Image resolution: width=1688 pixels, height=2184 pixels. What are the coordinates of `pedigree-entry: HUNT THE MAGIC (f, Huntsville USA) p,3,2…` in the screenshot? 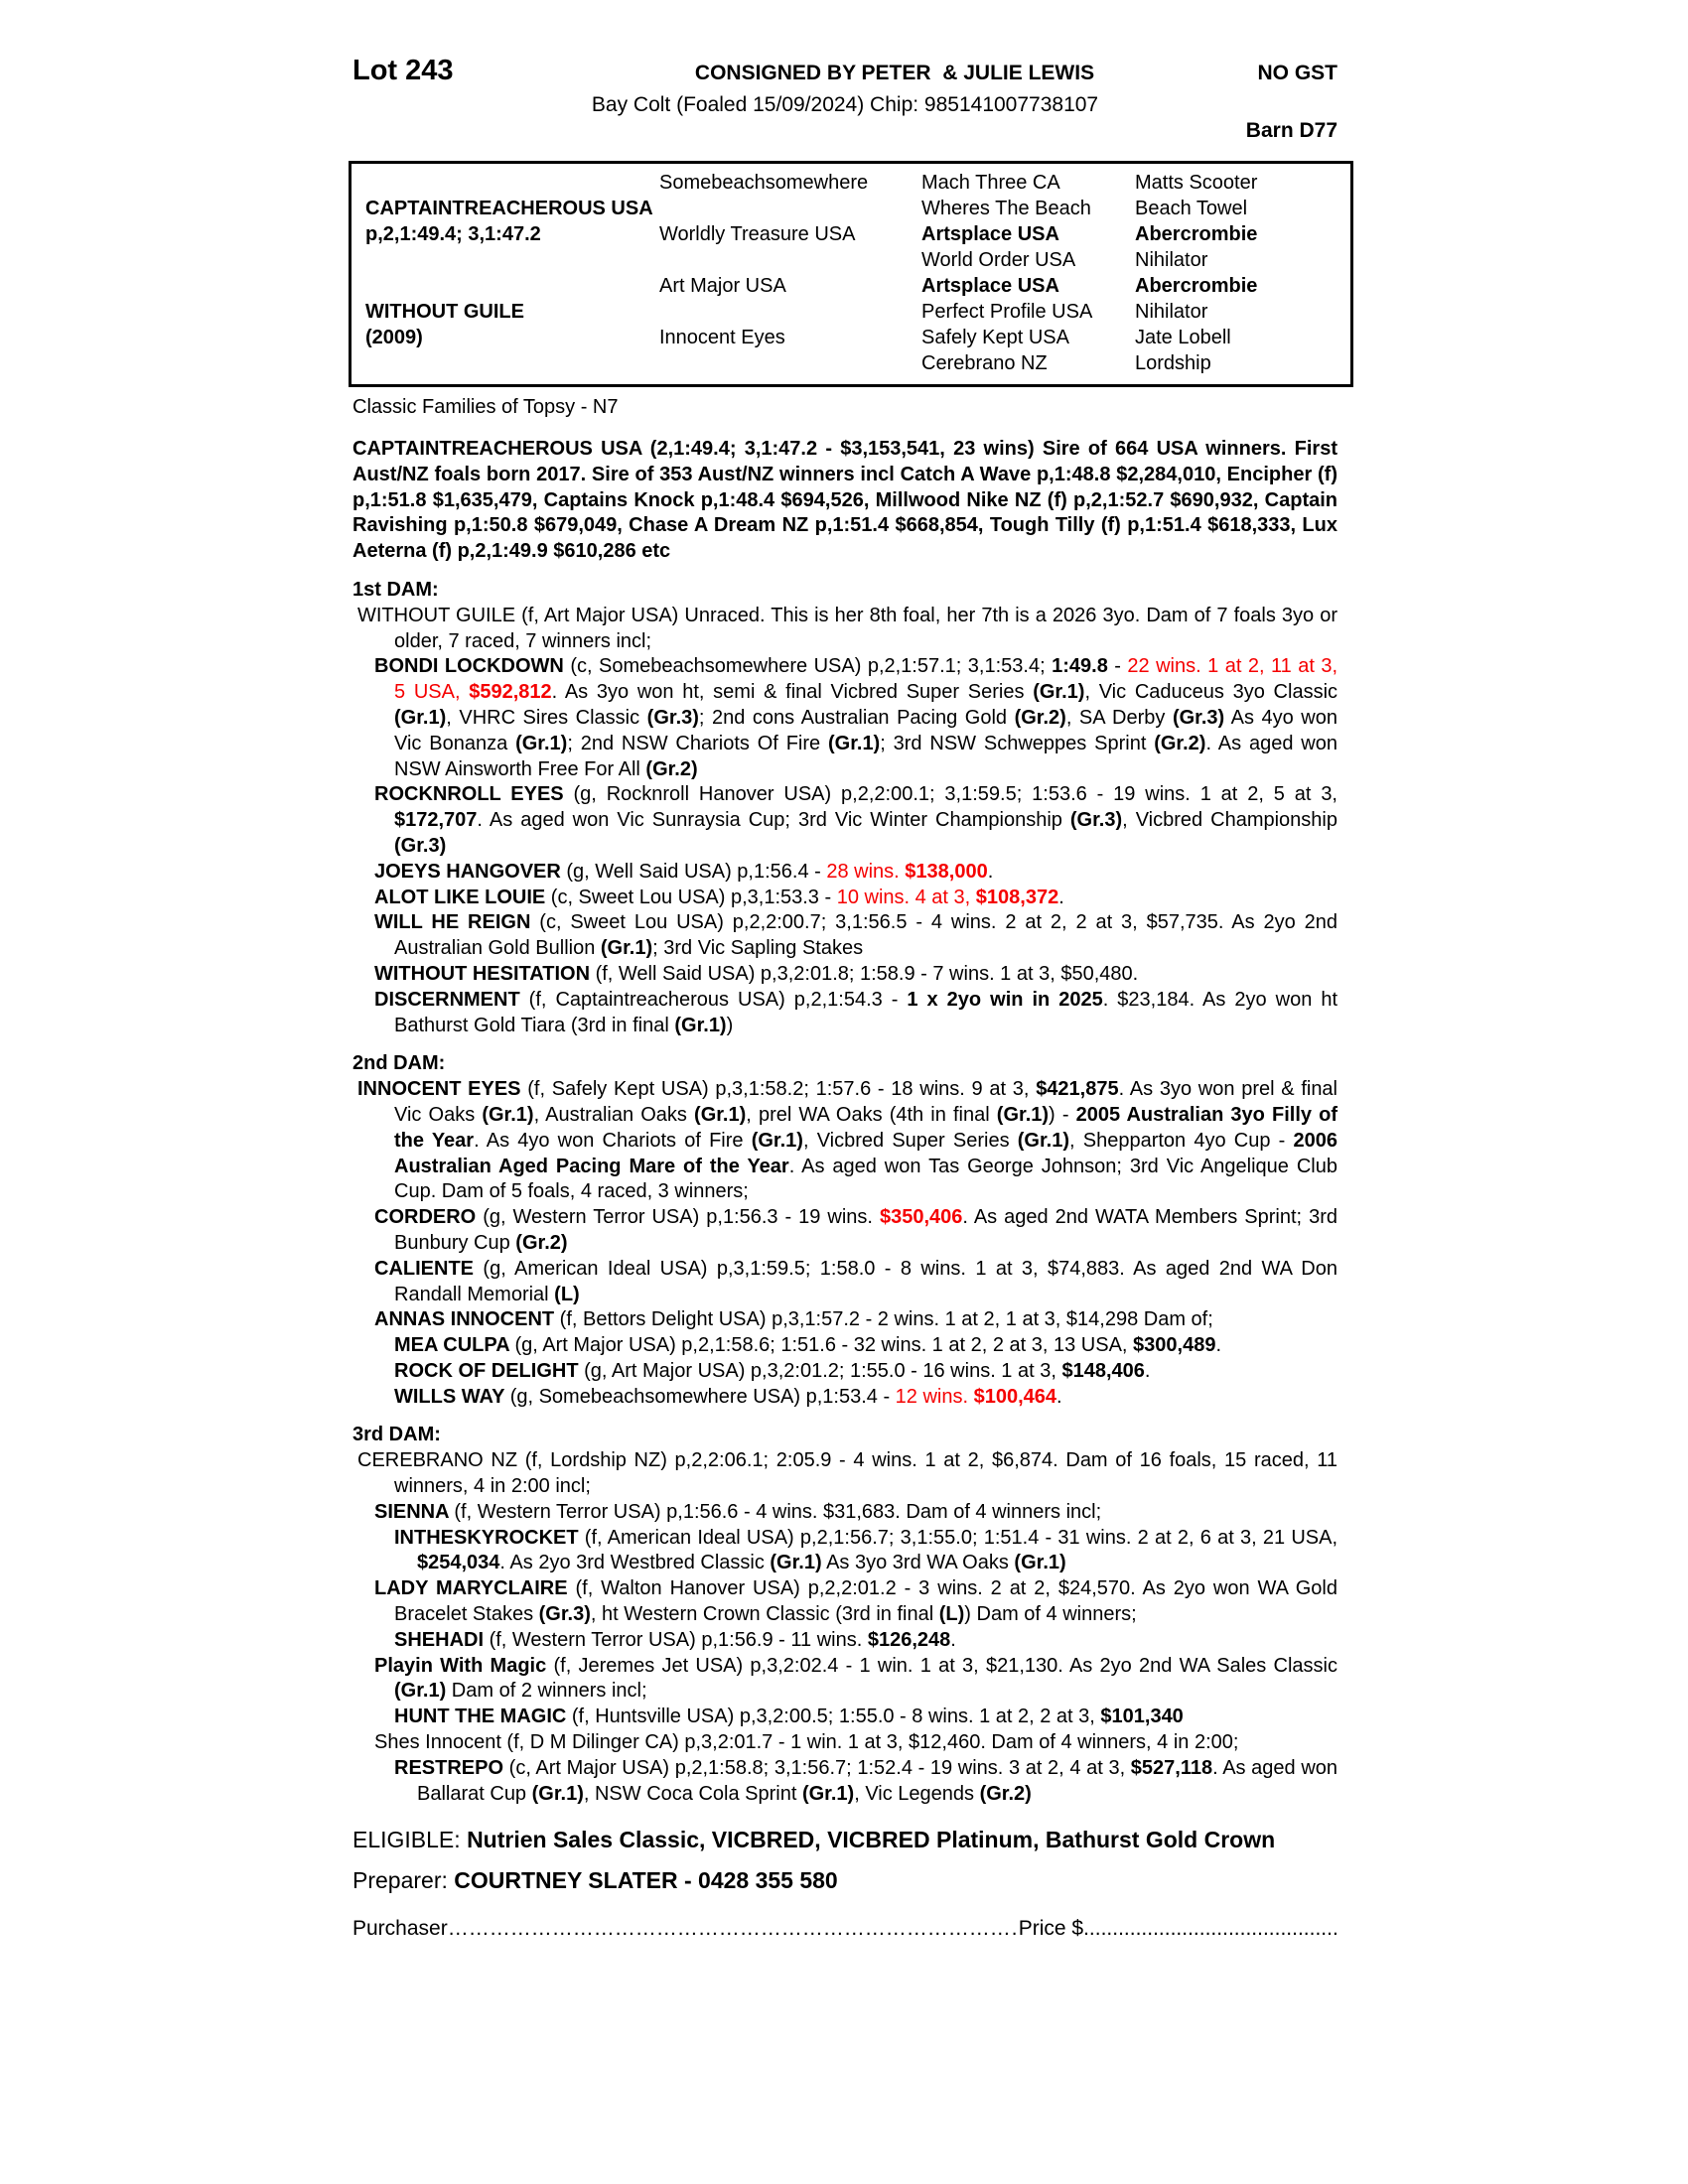 It's located at (844, 1717).